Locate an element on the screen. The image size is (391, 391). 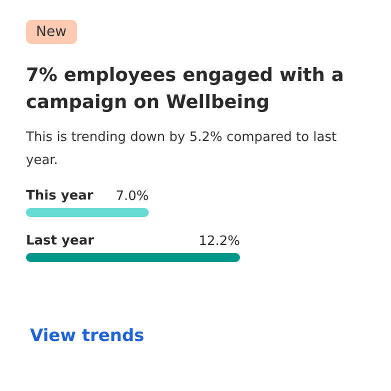
data-label: 7.0% is located at coordinates (132, 196).